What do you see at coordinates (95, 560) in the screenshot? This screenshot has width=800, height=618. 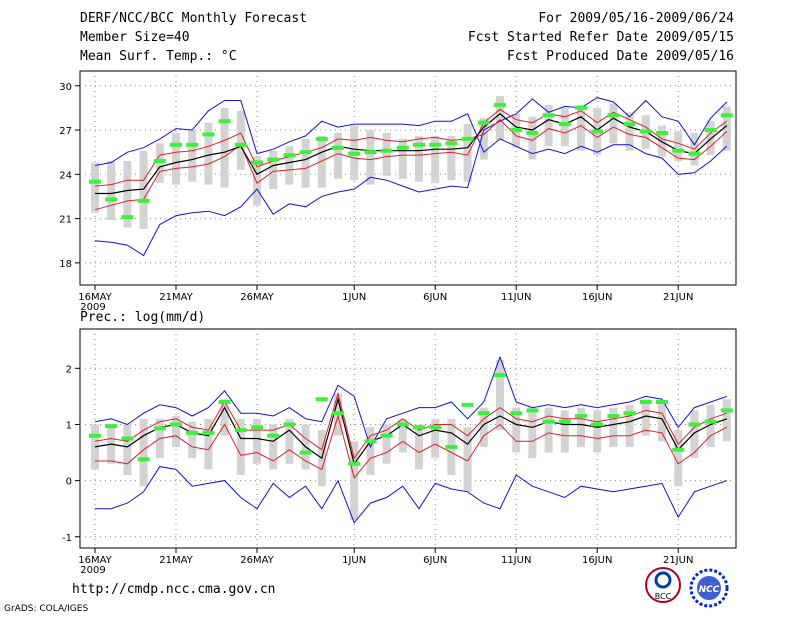 I see `prec-xtick-label: 16MAY` at bounding box center [95, 560].